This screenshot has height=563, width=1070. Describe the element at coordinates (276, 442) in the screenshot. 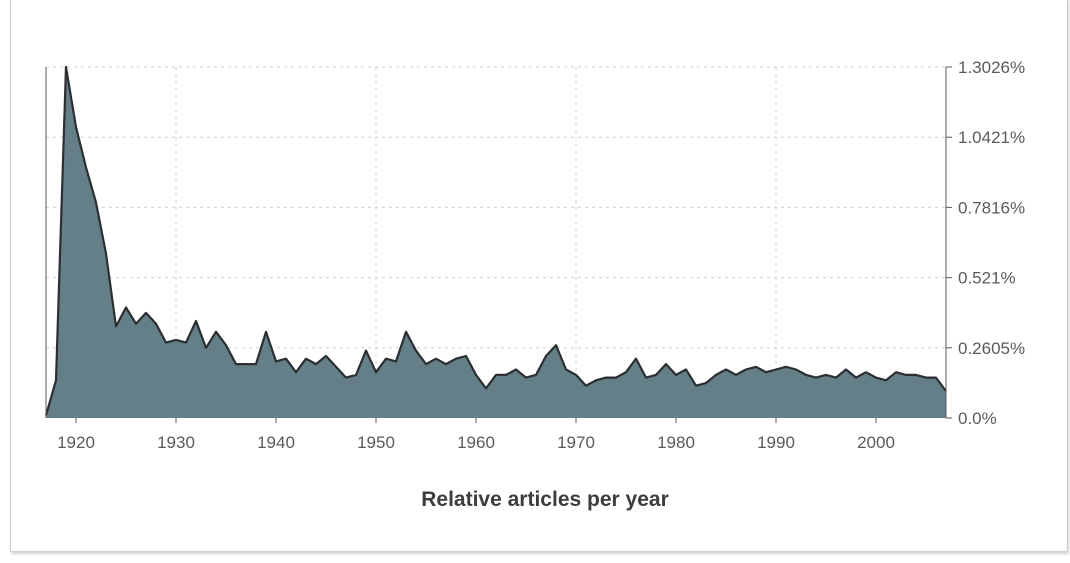

I see `x-tick-label: 1940` at that location.